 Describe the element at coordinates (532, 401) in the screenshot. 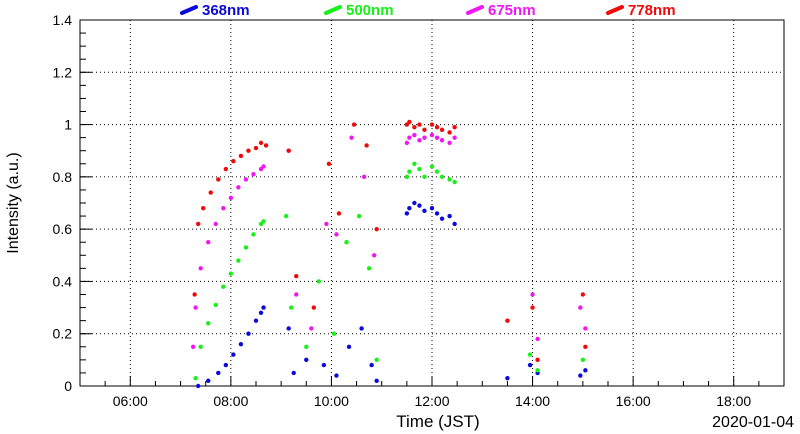

I see `x-tick-label: 14:00` at that location.